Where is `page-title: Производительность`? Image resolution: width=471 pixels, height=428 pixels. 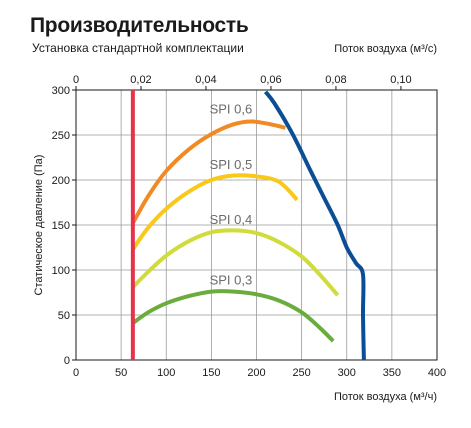
page-title: Производительность is located at coordinates (139, 25).